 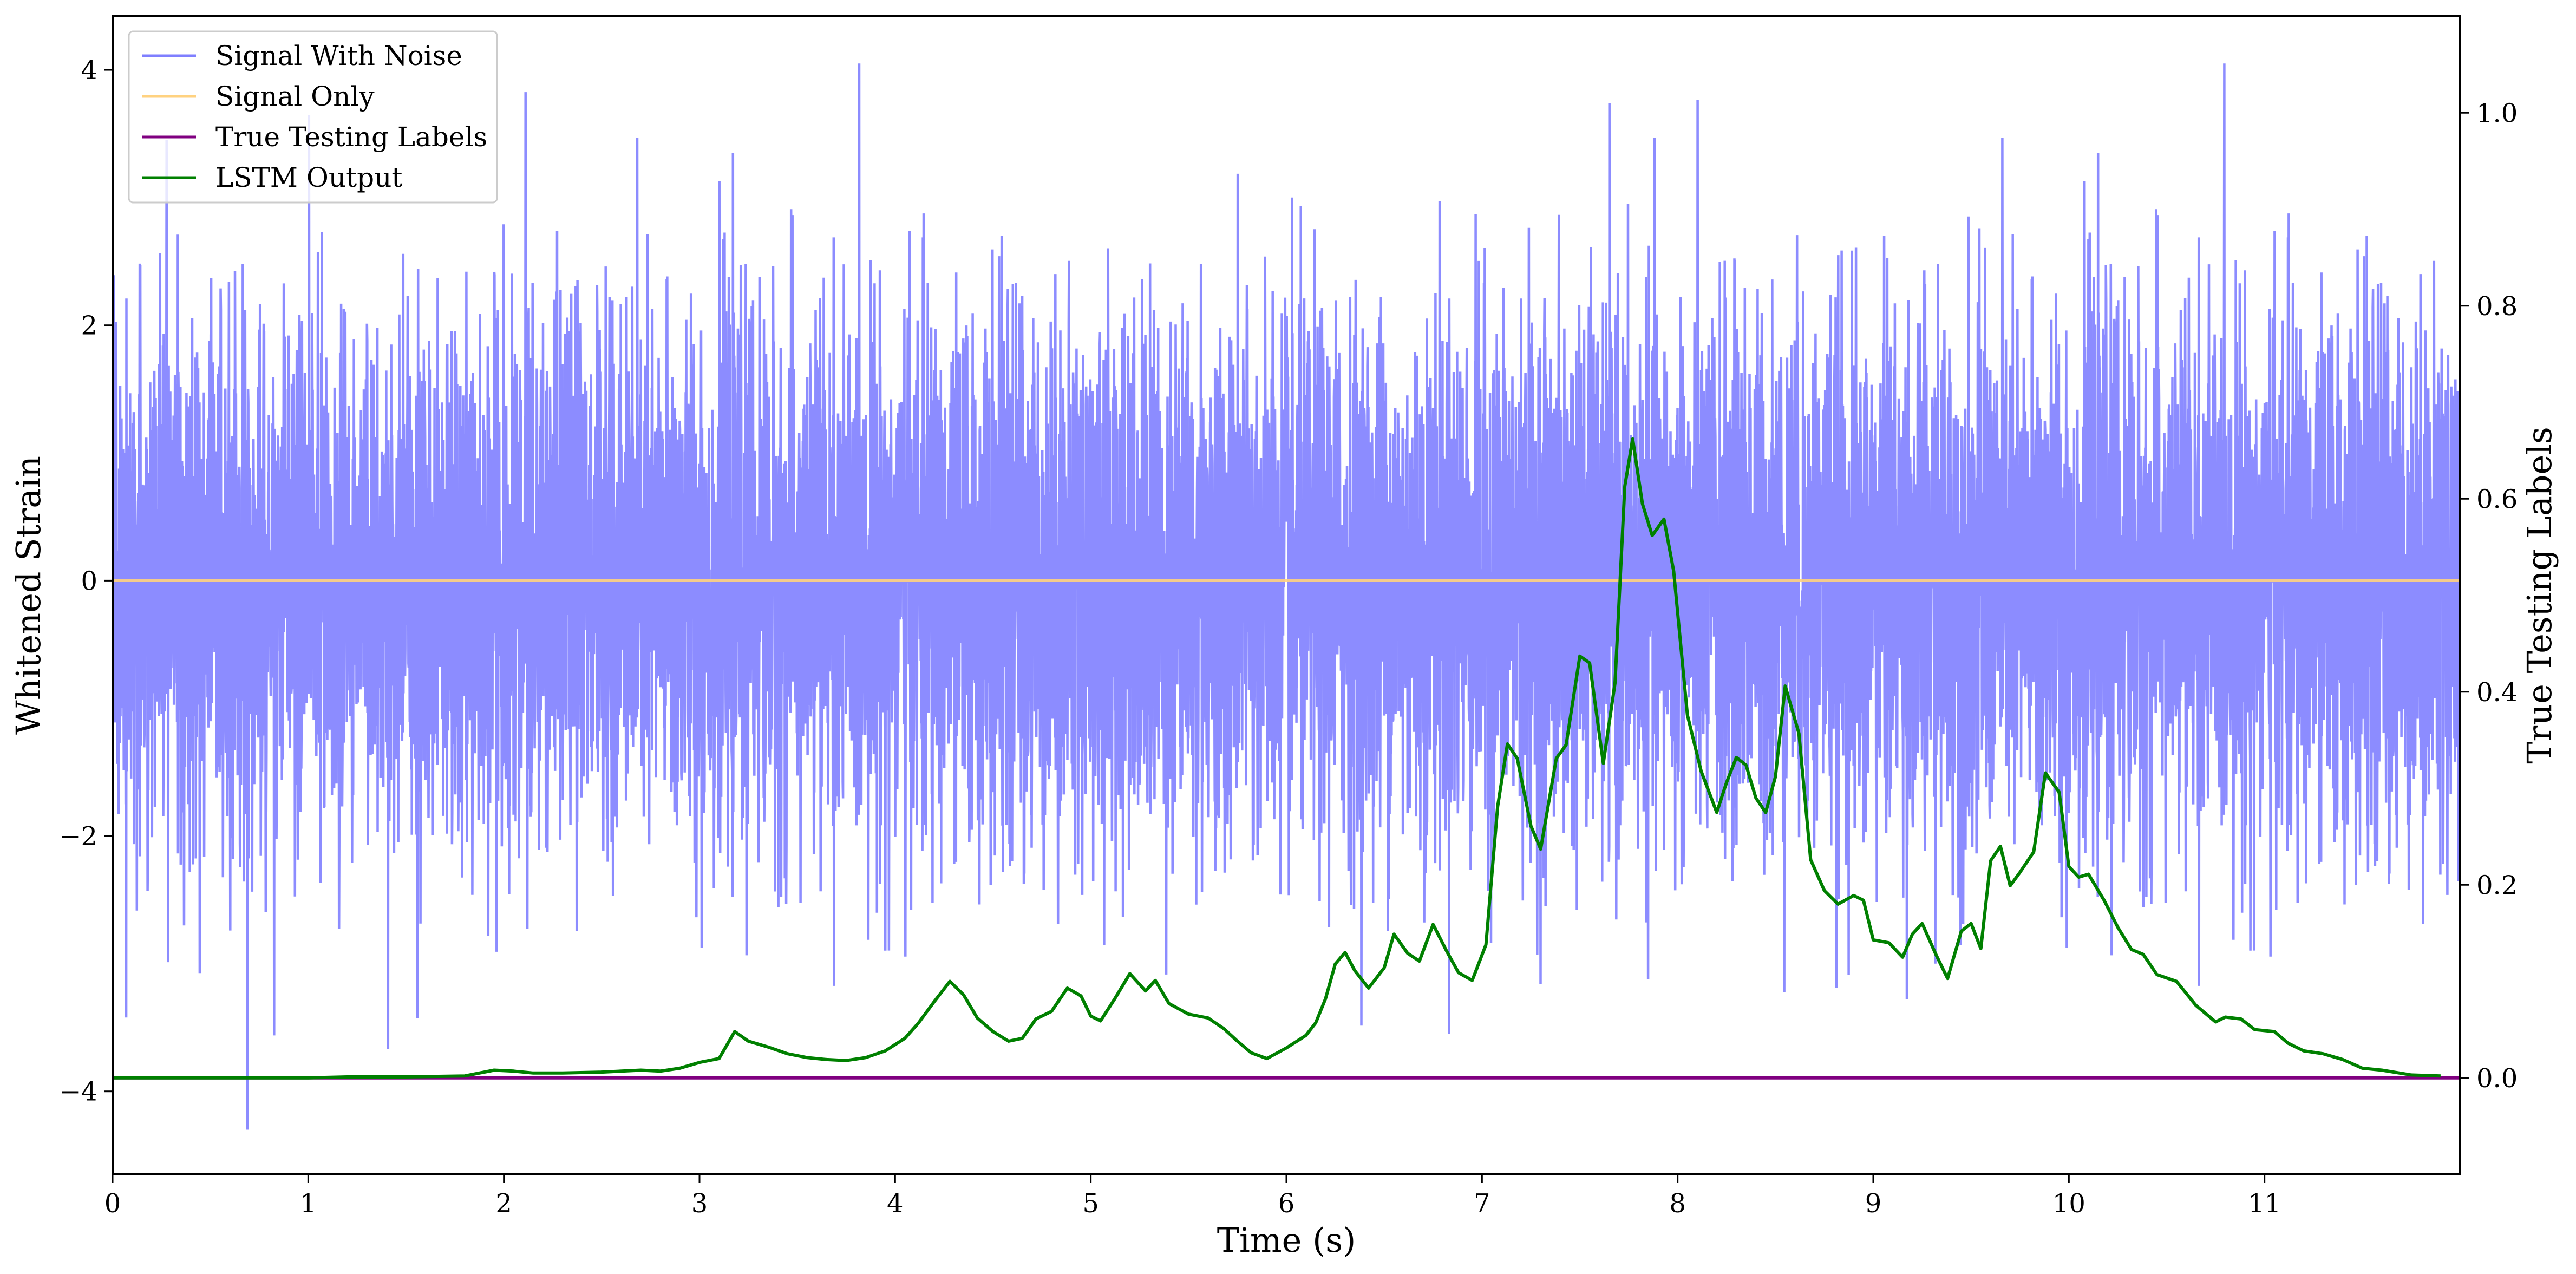 What do you see at coordinates (503, 1203) in the screenshot?
I see `x-tick-label: 2` at bounding box center [503, 1203].